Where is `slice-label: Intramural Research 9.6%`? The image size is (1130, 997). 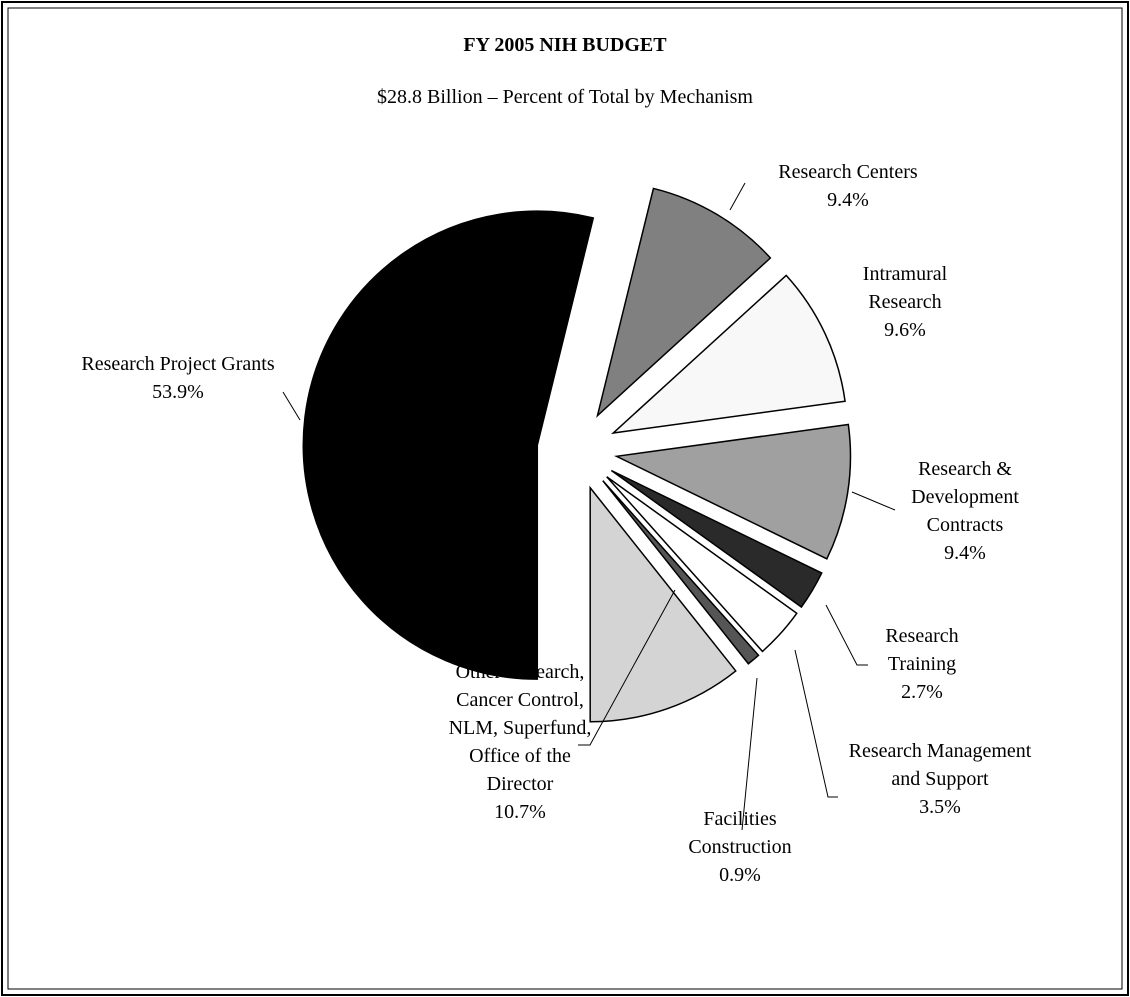
slice-label: Intramural Research 9.6% is located at coordinates (905, 302).